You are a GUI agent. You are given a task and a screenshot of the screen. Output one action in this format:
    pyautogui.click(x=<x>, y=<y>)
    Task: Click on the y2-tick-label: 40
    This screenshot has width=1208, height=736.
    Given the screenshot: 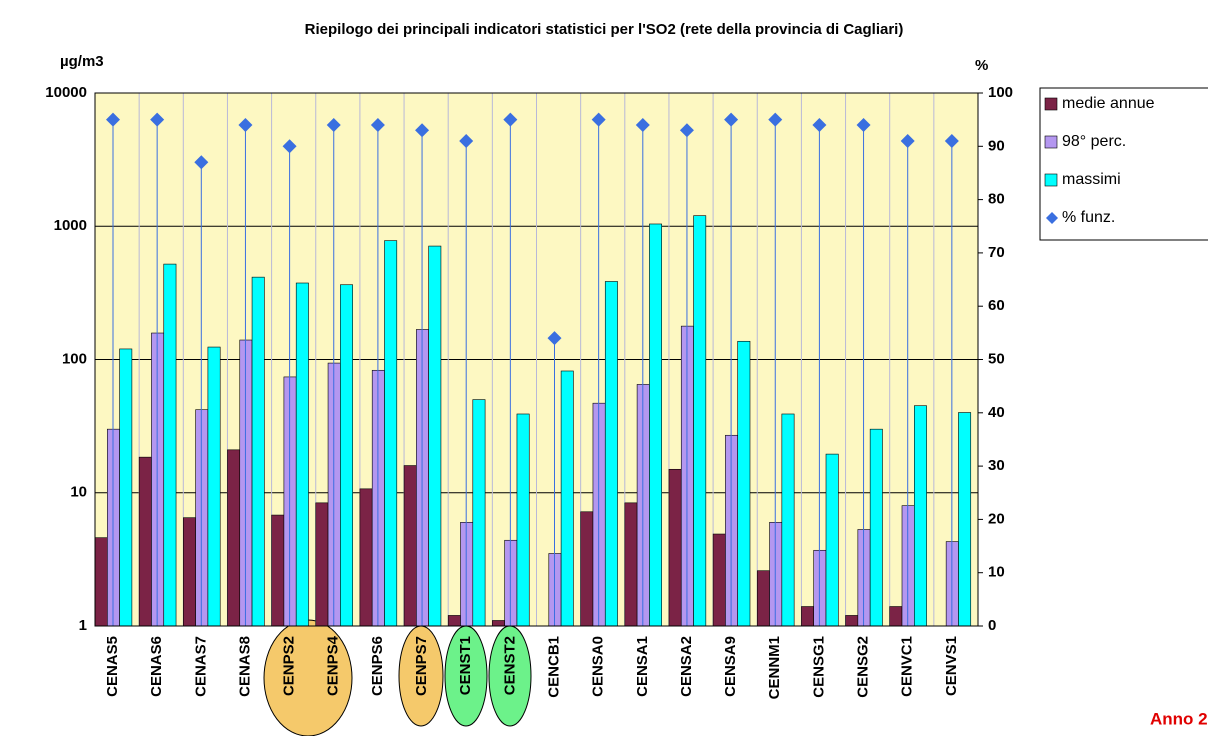 What is the action you would take?
    pyautogui.click(x=996, y=412)
    